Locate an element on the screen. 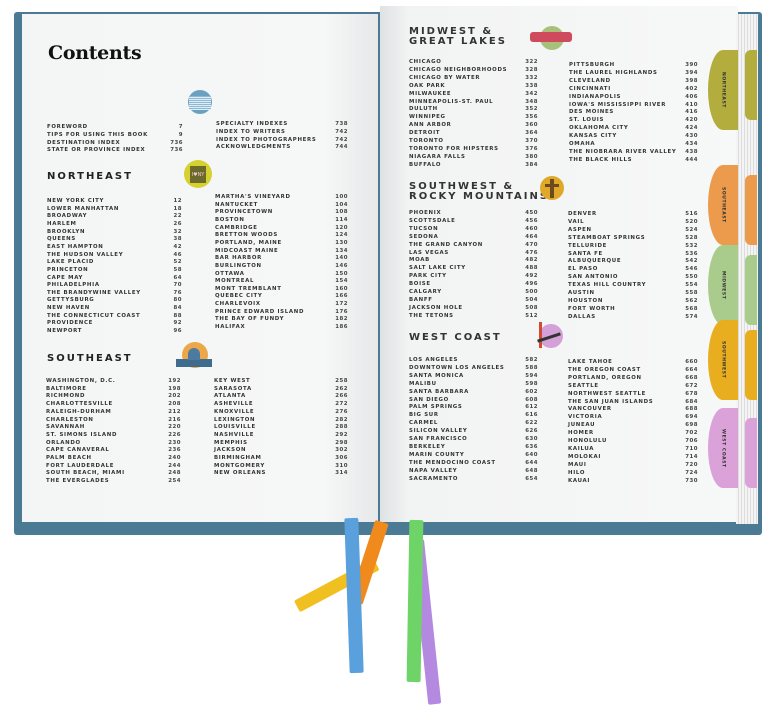 Image resolution: width=778 pixels, height=720 pixels. front-matter-page-number: 742 is located at coordinates (341, 131).